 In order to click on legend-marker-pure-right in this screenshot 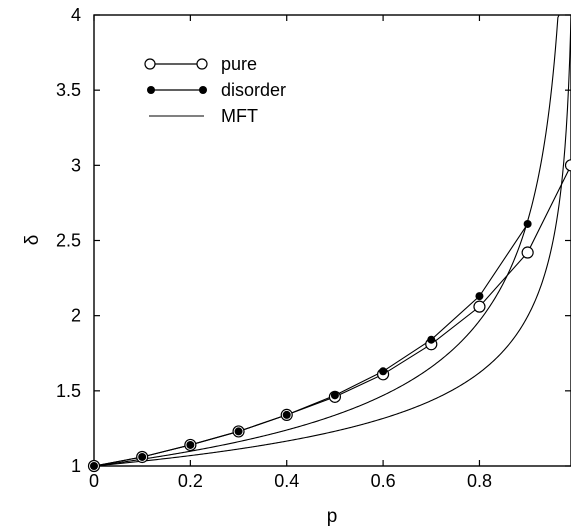, I will do `click(202, 64)`.